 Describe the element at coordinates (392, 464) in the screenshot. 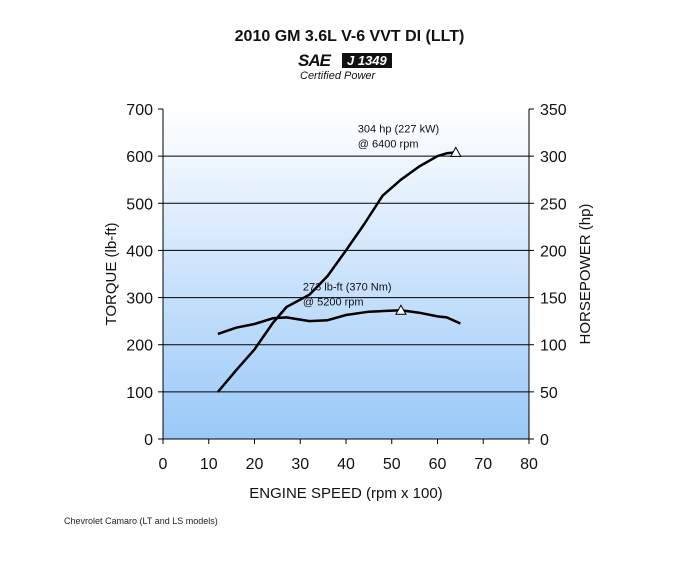

I see `x-tick-label: 50` at that location.